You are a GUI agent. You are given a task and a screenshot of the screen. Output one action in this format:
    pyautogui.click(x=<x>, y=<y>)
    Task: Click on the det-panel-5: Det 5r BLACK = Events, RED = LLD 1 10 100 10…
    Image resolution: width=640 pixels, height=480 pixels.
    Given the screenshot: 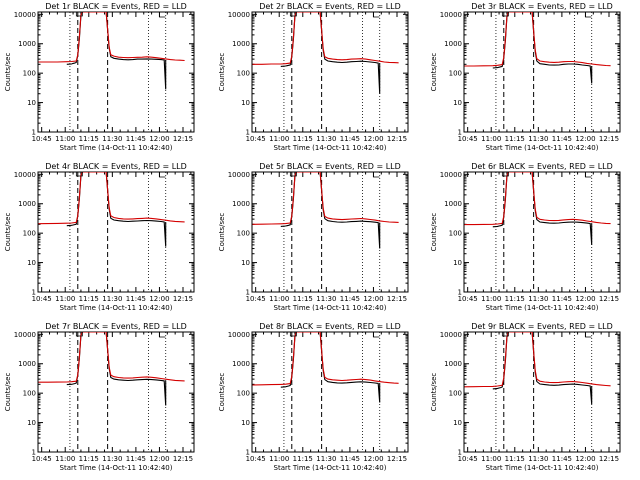 What is the action you would take?
    pyautogui.click(x=313, y=237)
    